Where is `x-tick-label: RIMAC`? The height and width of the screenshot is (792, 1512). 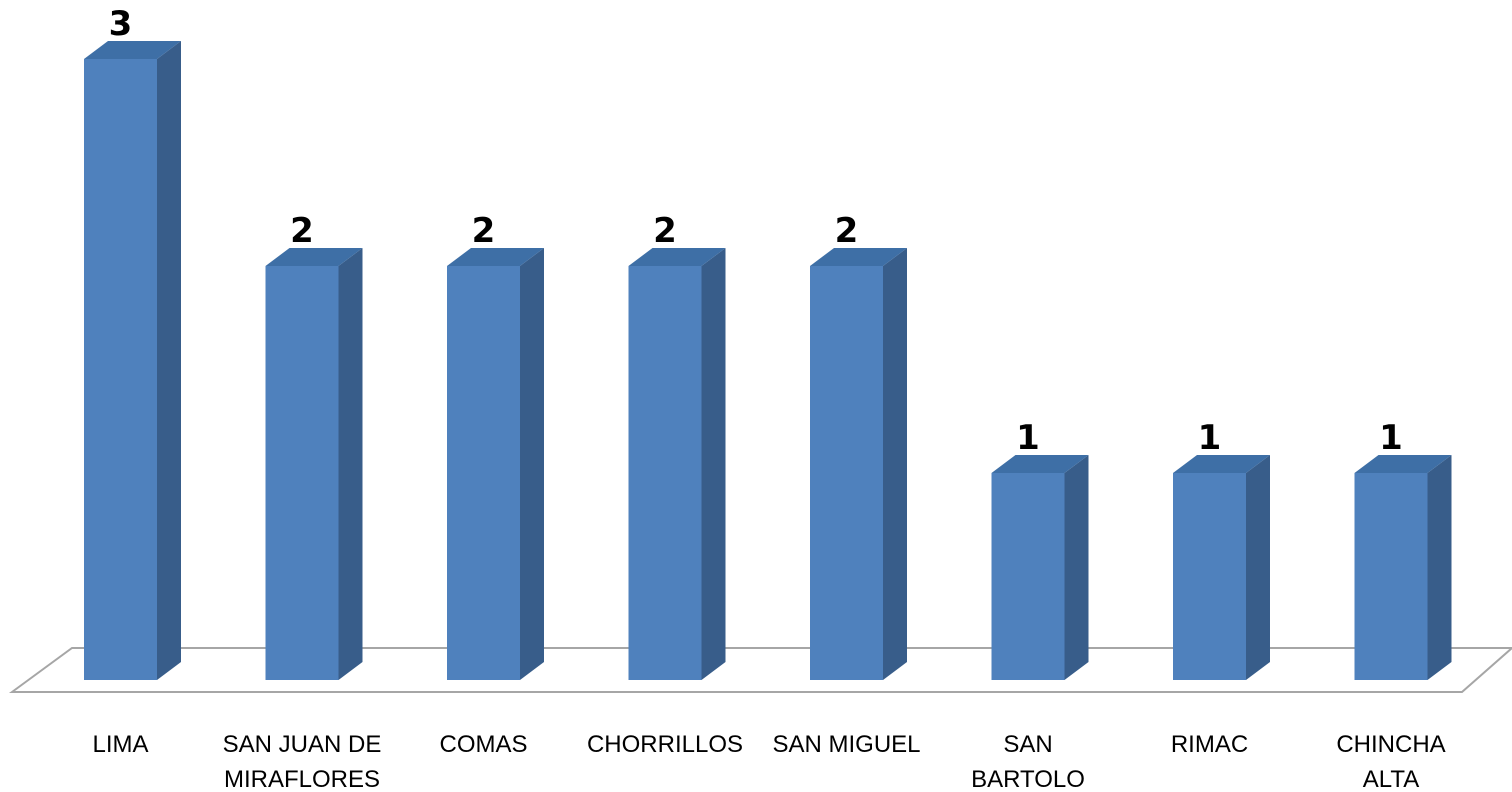 x-tick-label: RIMAC is located at coordinates (1209, 744).